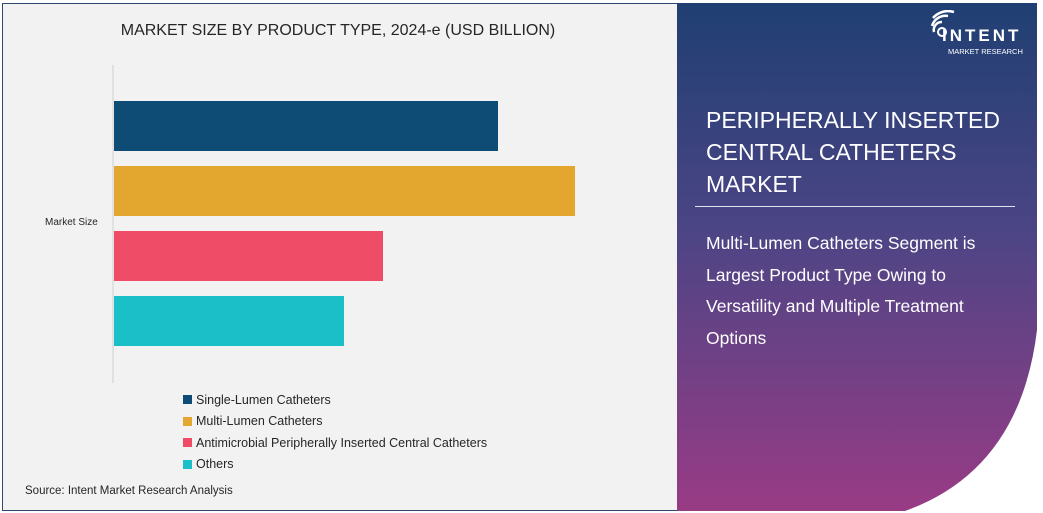 The image size is (1043, 513). Describe the element at coordinates (855, 206) in the screenshot. I see `divider` at that location.